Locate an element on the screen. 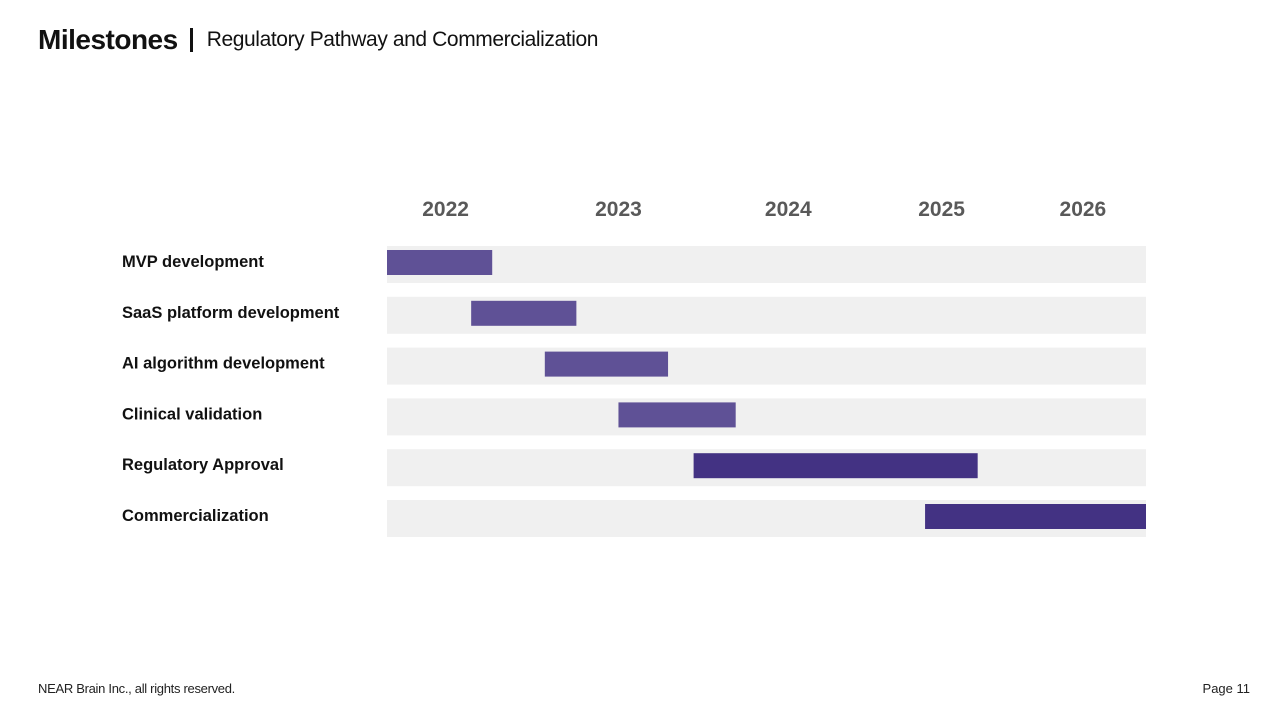 This screenshot has width=1280, height=720. task-track-mvp-development is located at coordinates (766, 264).